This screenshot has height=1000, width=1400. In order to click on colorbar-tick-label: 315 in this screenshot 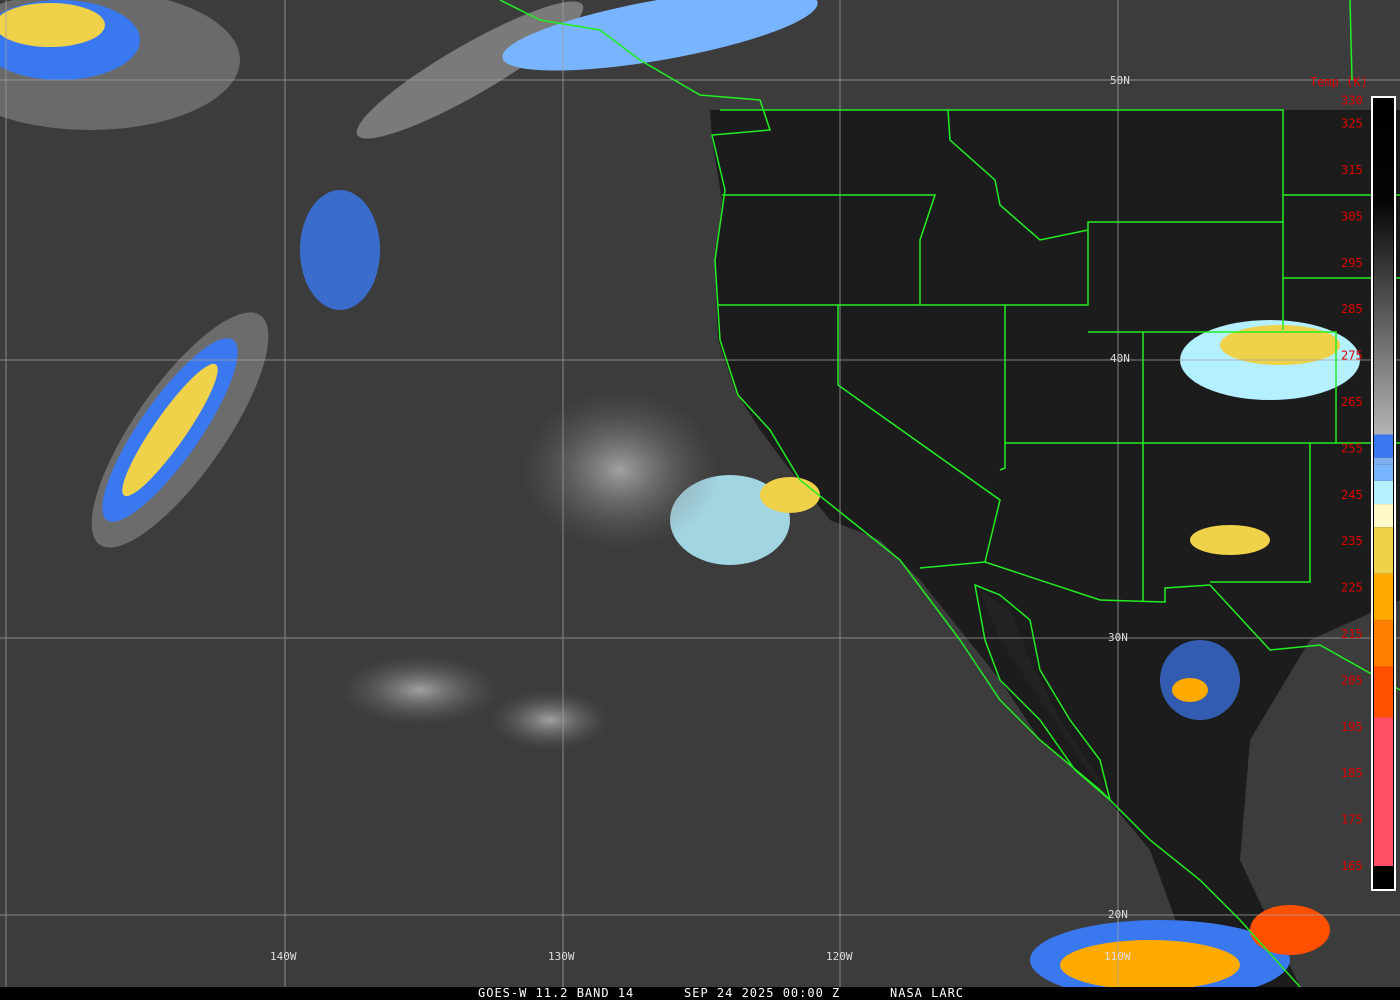, I will do `click(1352, 170)`.